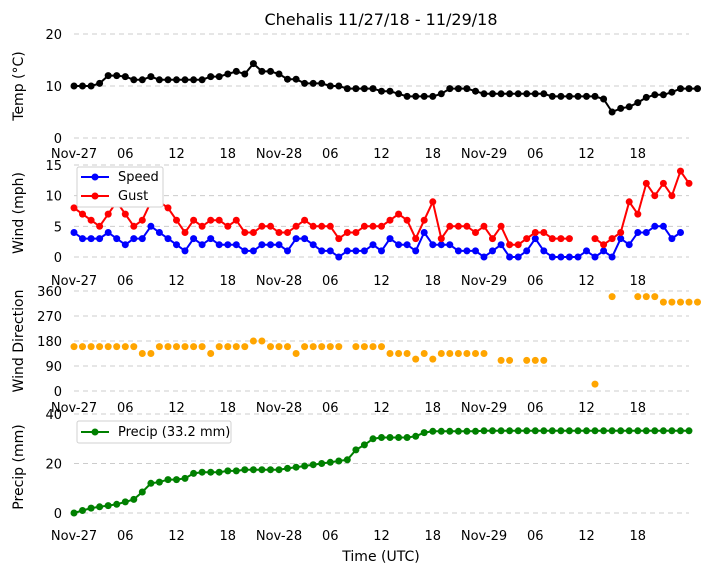 The image size is (704, 573). What do you see at coordinates (19, 341) in the screenshot?
I see `wind-direction-ylabel: Wind Direction` at bounding box center [19, 341].